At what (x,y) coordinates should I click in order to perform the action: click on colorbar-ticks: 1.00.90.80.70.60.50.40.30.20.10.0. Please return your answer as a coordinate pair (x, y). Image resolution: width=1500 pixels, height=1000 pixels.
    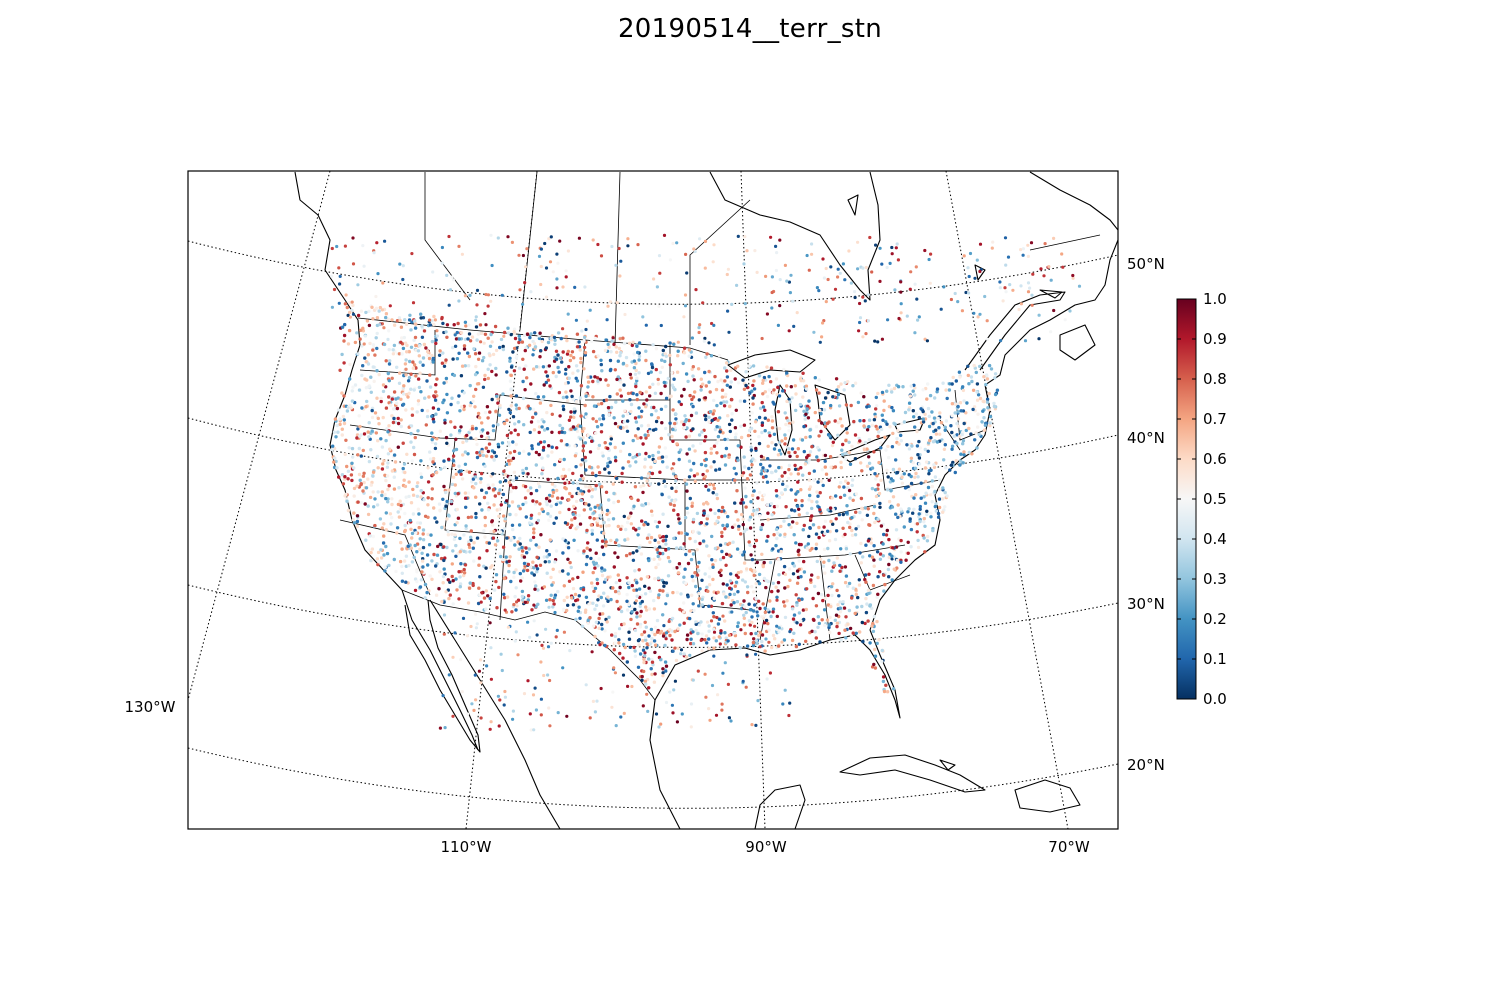
    Looking at the image, I should click on (1202, 499).